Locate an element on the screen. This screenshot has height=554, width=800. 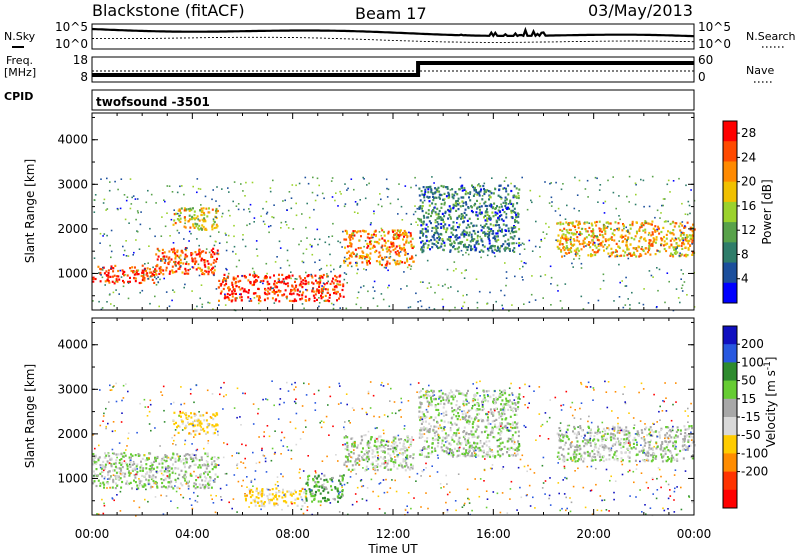
y-tick-label: 4000 is located at coordinates (72, 140).